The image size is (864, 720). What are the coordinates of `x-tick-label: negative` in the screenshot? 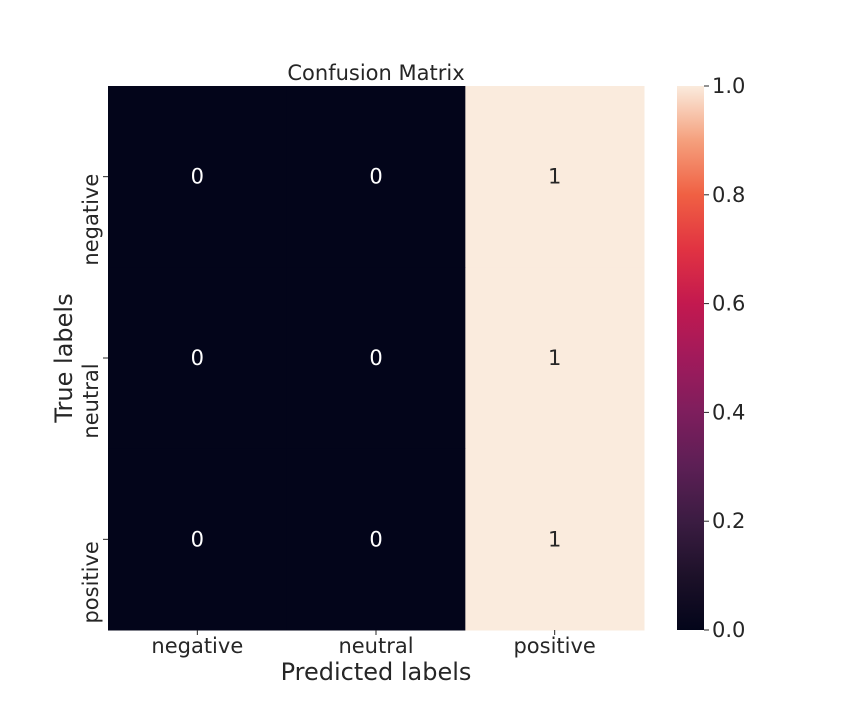 It's located at (197, 646).